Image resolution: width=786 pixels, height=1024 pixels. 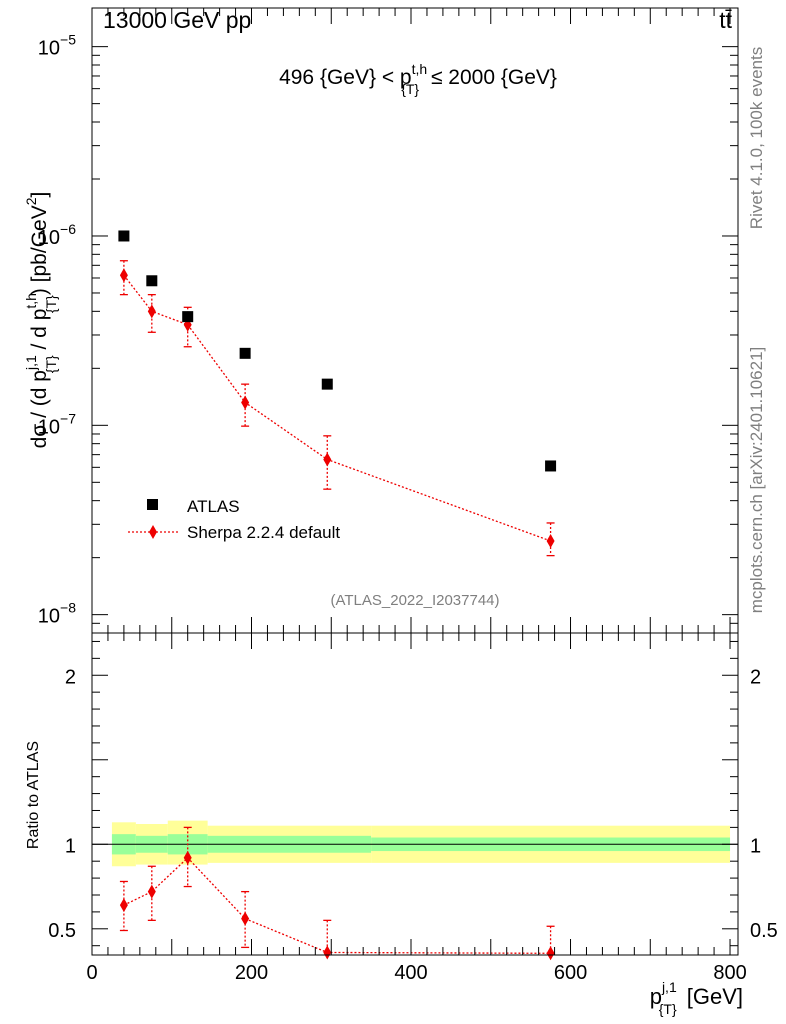 I want to click on ratio-y-tick-label-right: 1, so click(x=755, y=846).